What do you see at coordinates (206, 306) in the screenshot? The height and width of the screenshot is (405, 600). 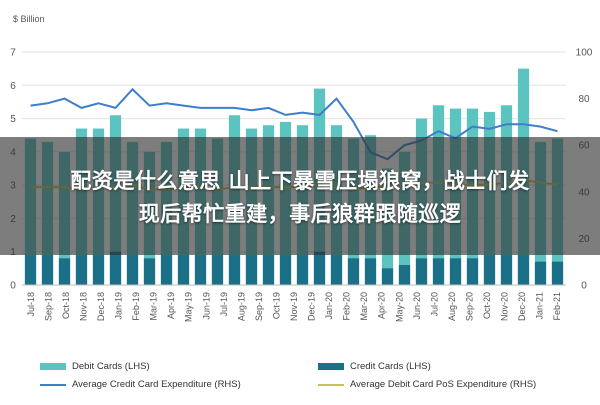 I see `x-tick-label: Jun-19` at bounding box center [206, 306].